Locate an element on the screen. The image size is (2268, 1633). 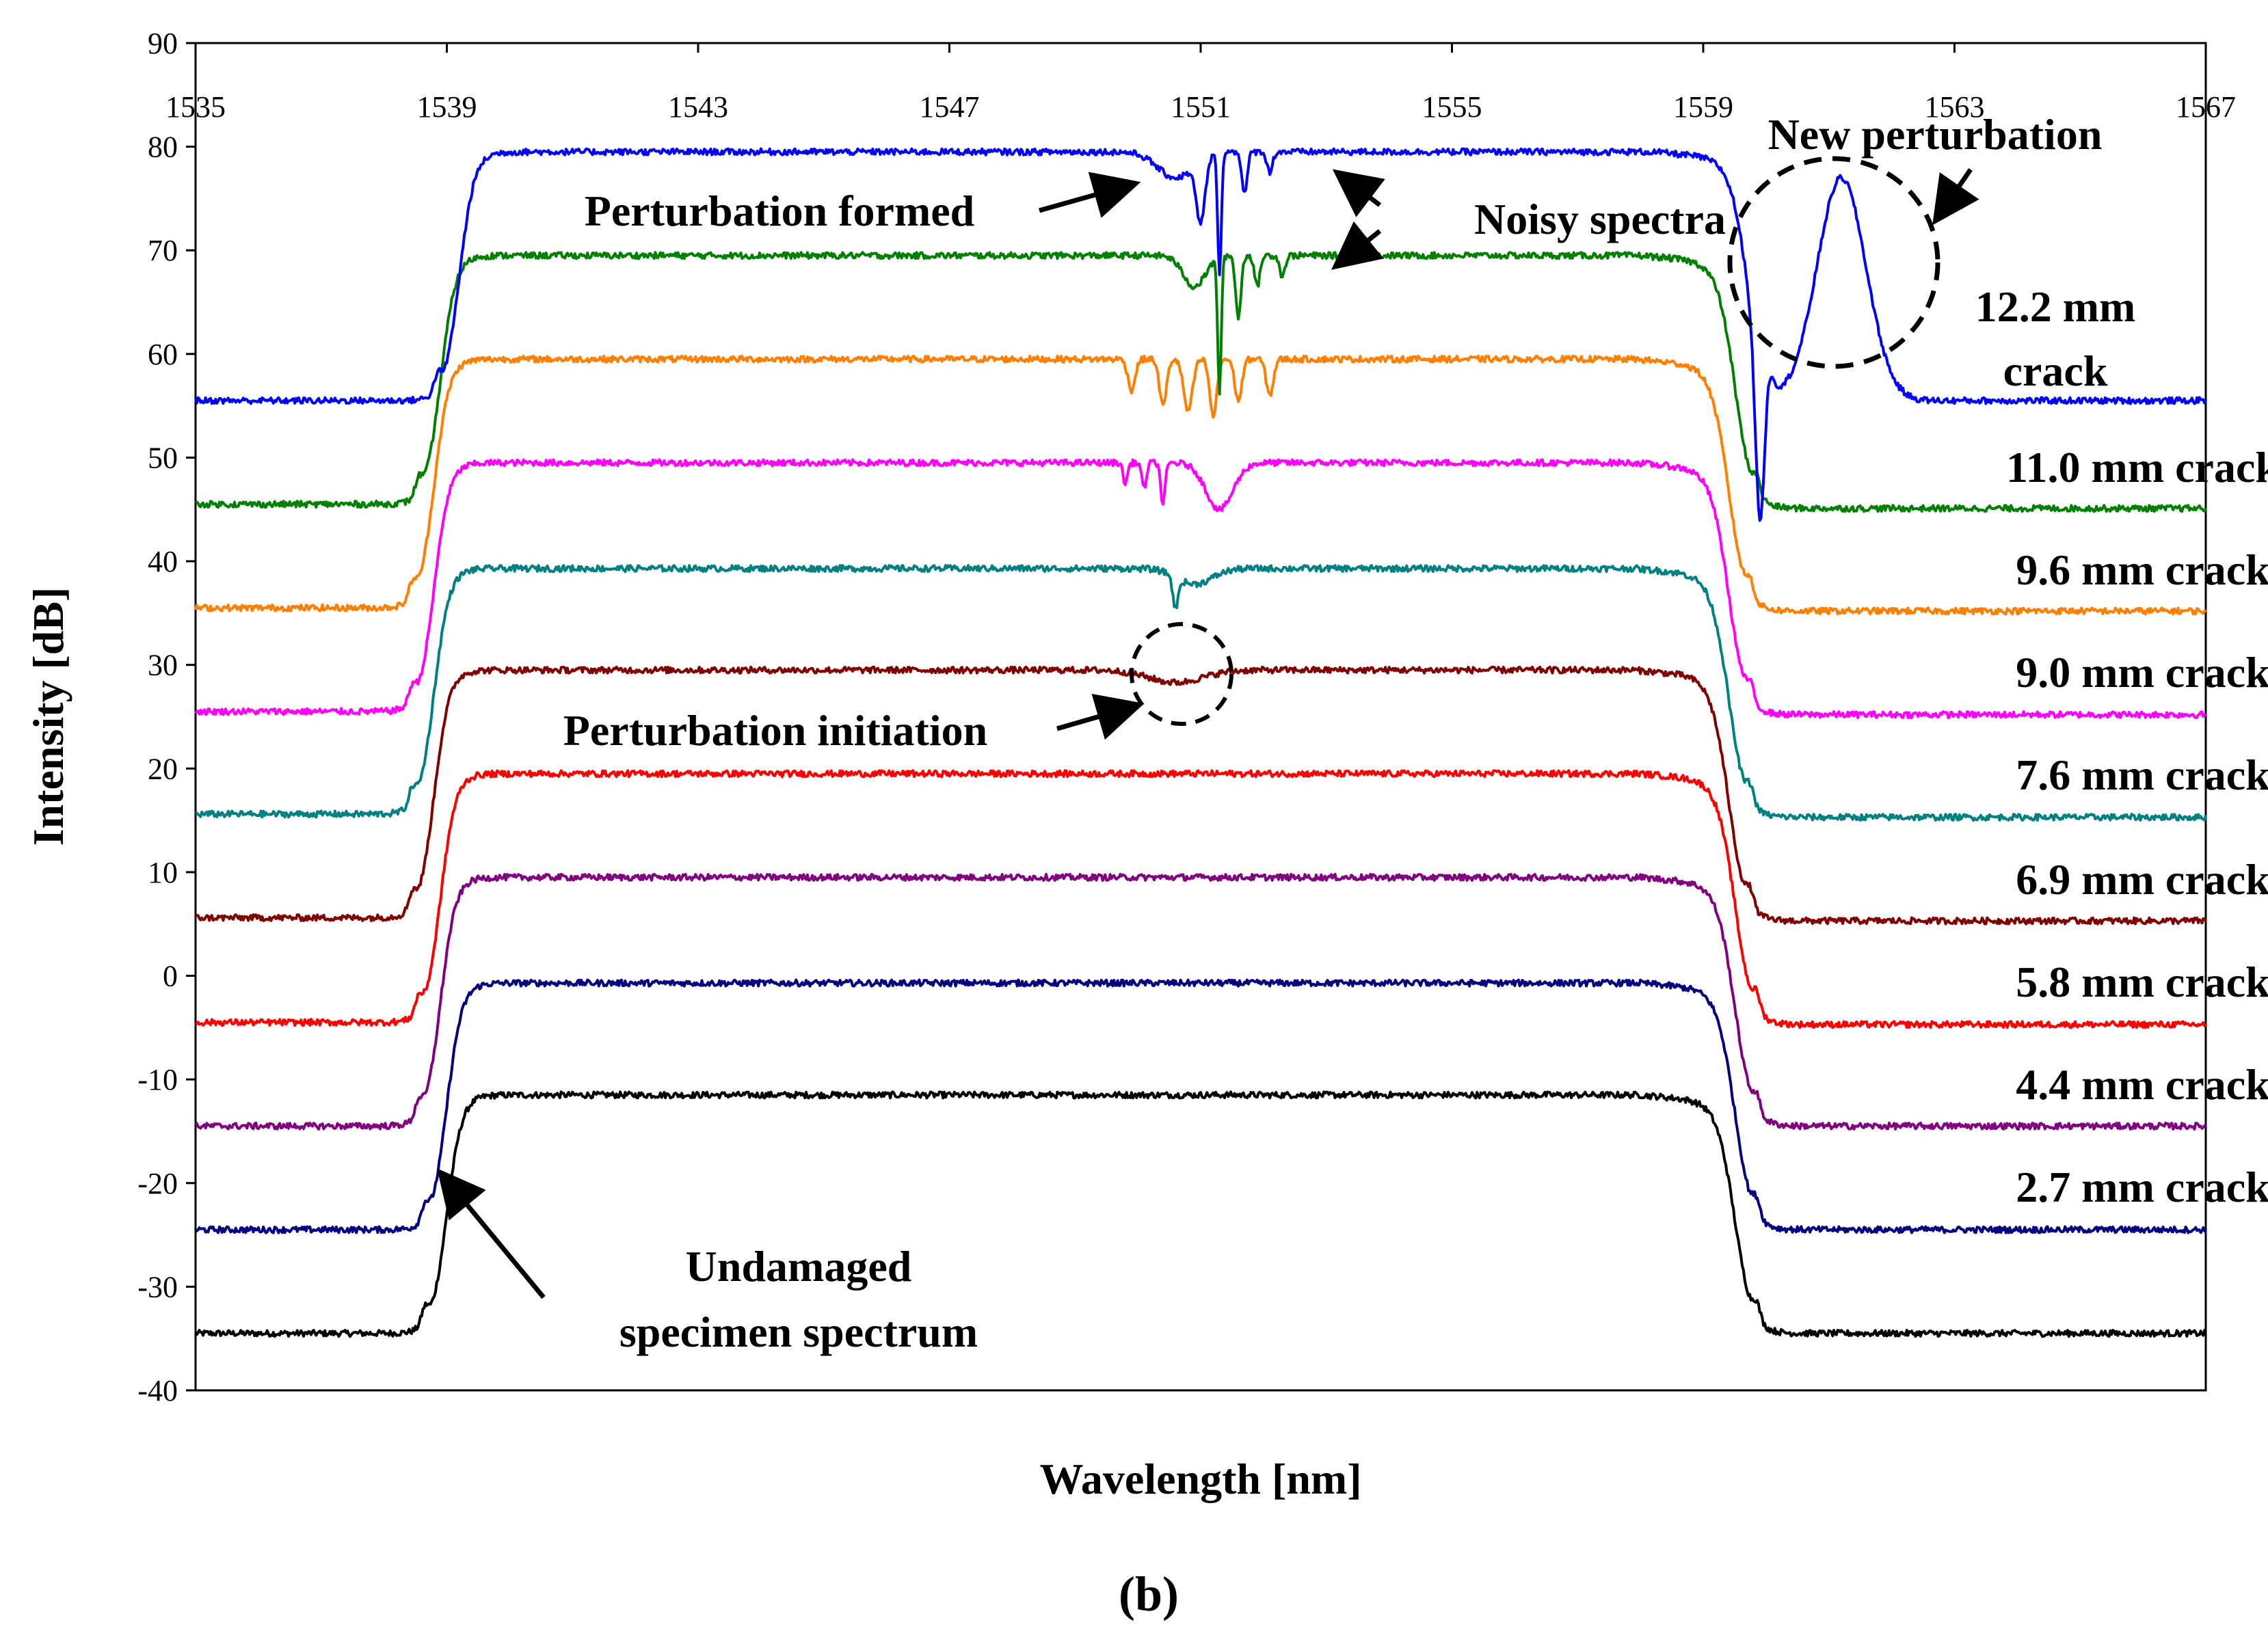
y-axis-title: Intensity [dB] is located at coordinates (48, 716).